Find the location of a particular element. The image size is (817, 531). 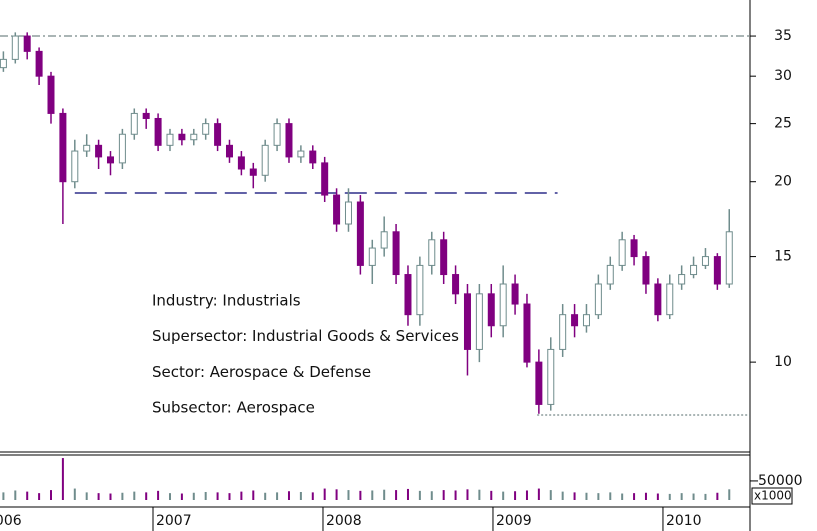

volume-unit: x1000 is located at coordinates (773, 496).